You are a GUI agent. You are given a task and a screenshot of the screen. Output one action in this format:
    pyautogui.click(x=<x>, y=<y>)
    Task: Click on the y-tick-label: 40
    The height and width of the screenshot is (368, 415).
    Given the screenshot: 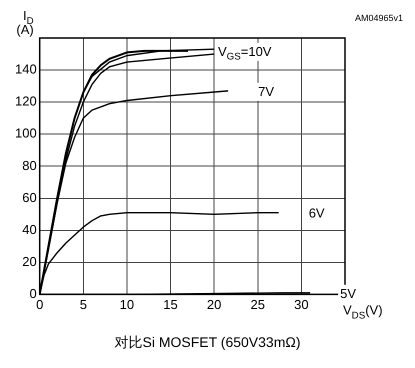 What is the action you would take?
    pyautogui.click(x=29, y=229)
    